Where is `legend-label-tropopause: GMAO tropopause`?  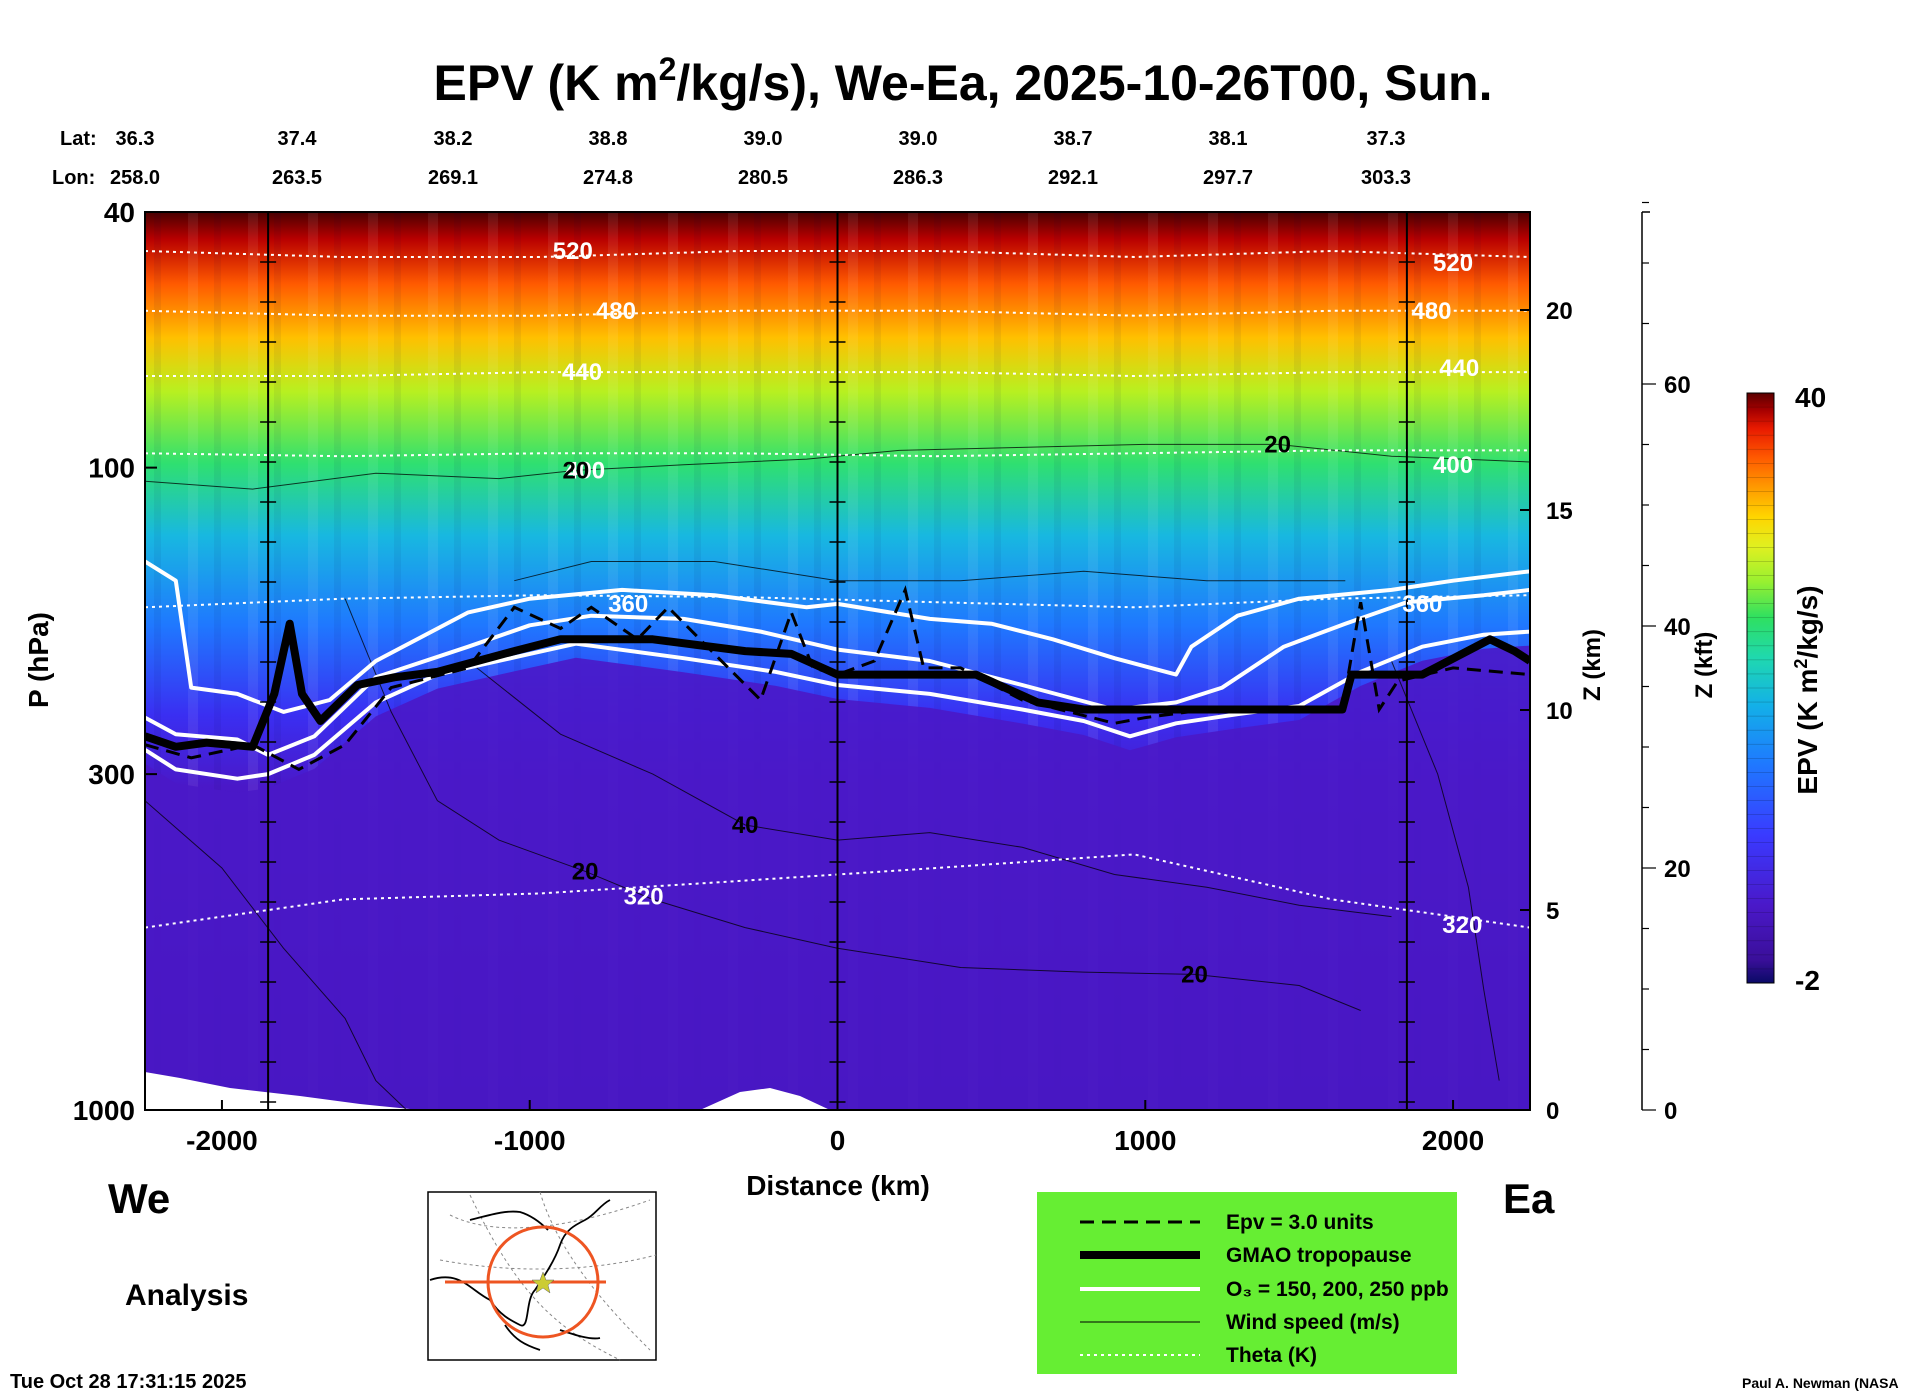
legend-label-tropopause: GMAO tropopause is located at coordinates (1319, 1255).